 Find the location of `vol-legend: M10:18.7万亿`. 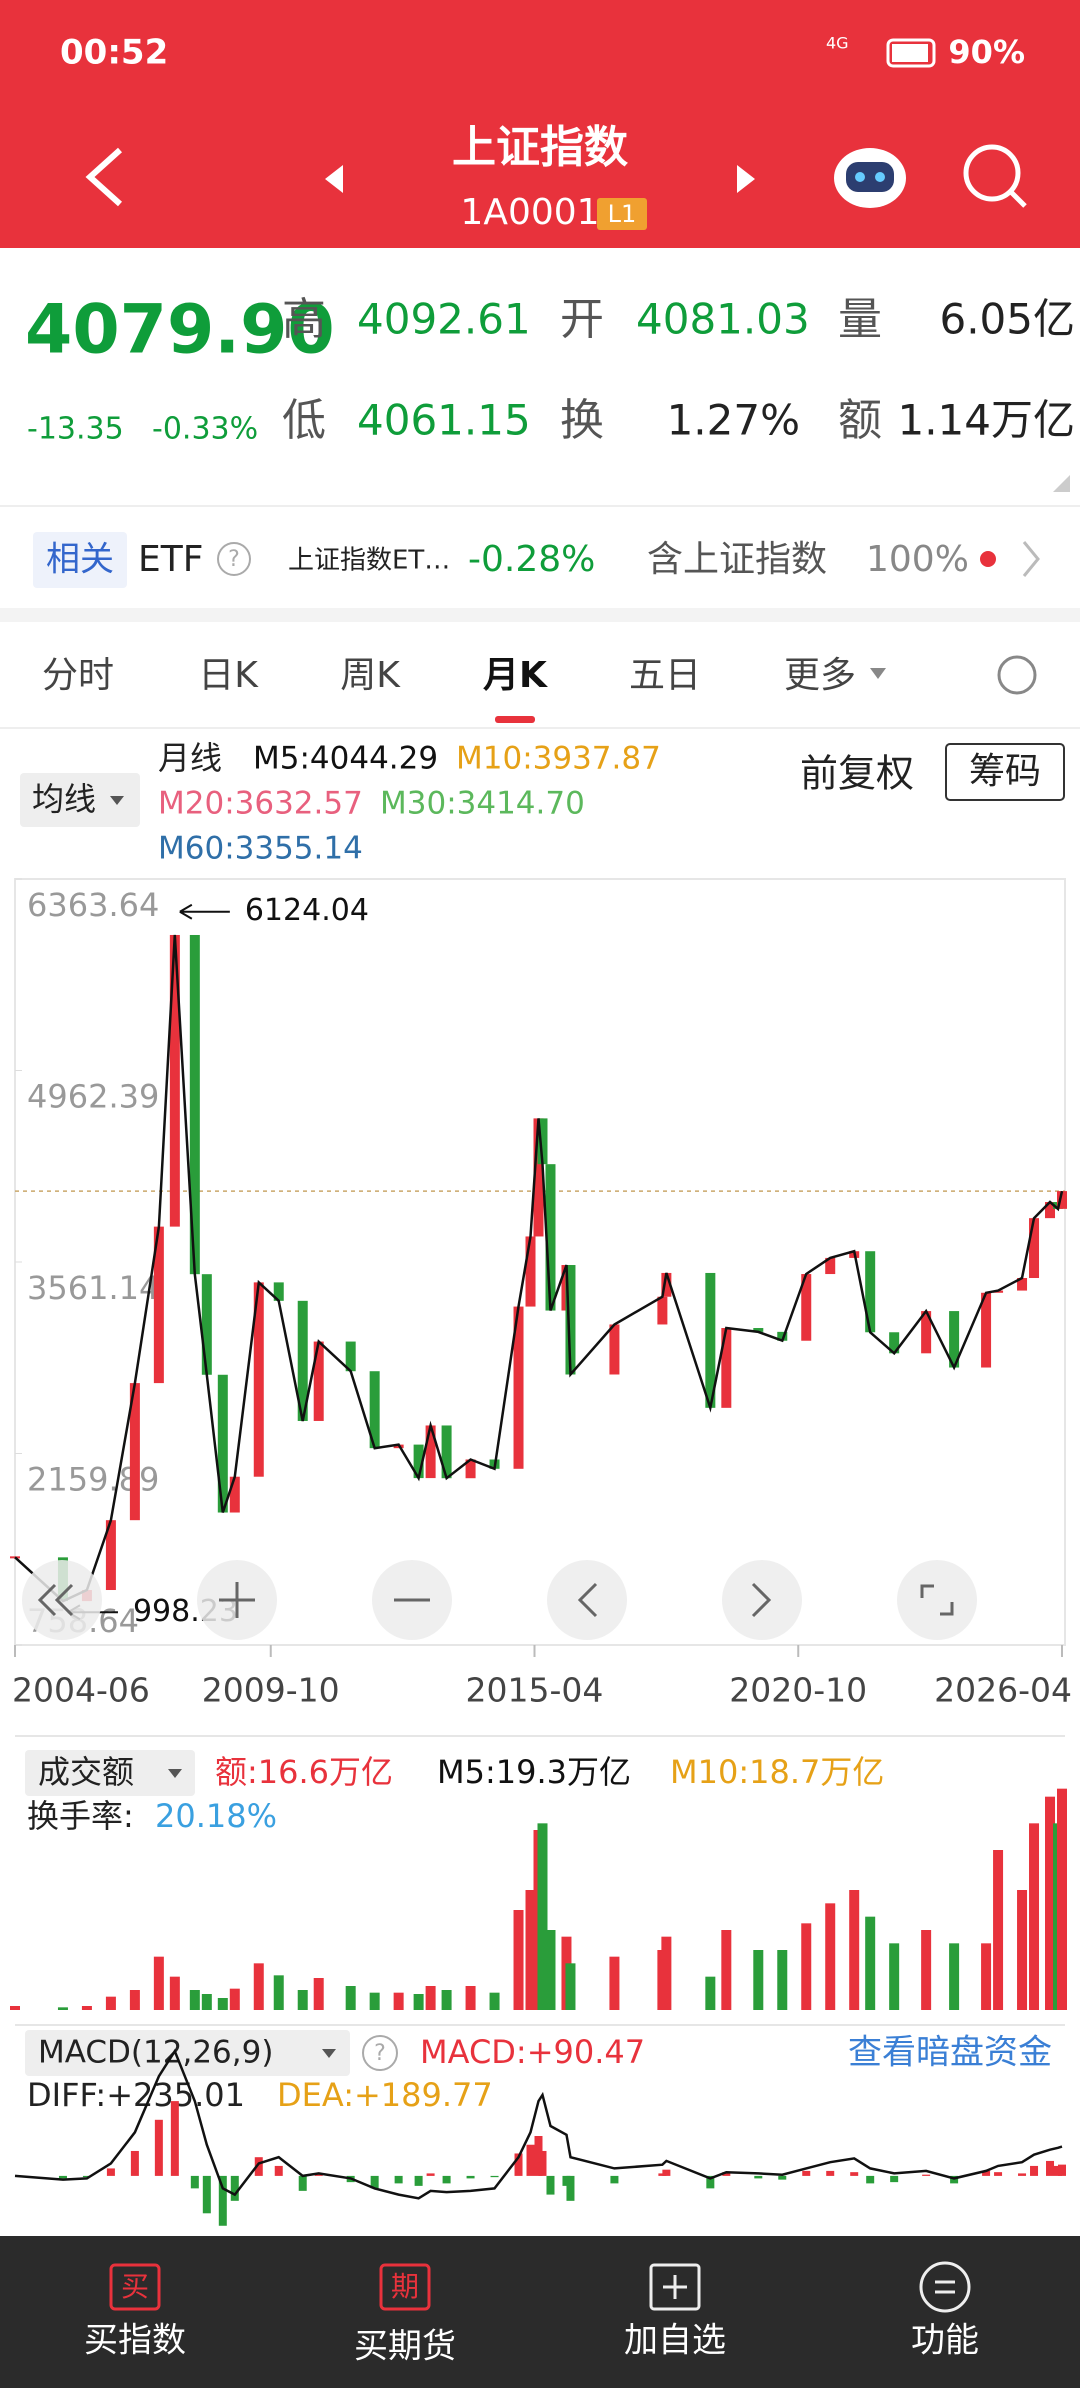

vol-legend: M10:18.7万亿 is located at coordinates (777, 1772).